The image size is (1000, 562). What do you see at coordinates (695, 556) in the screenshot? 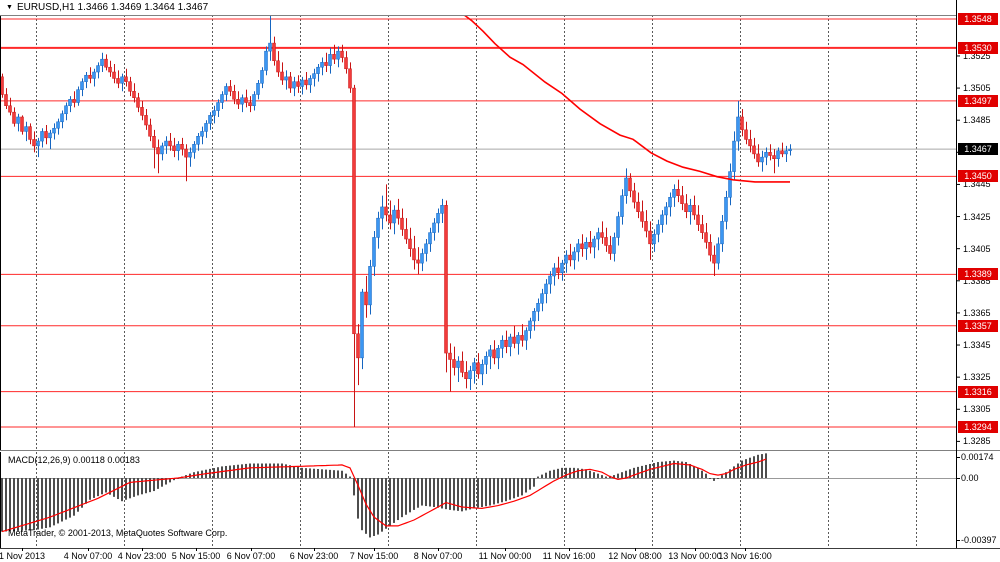
I see `time-axis-label: 13 Nov 00:00` at bounding box center [695, 556].